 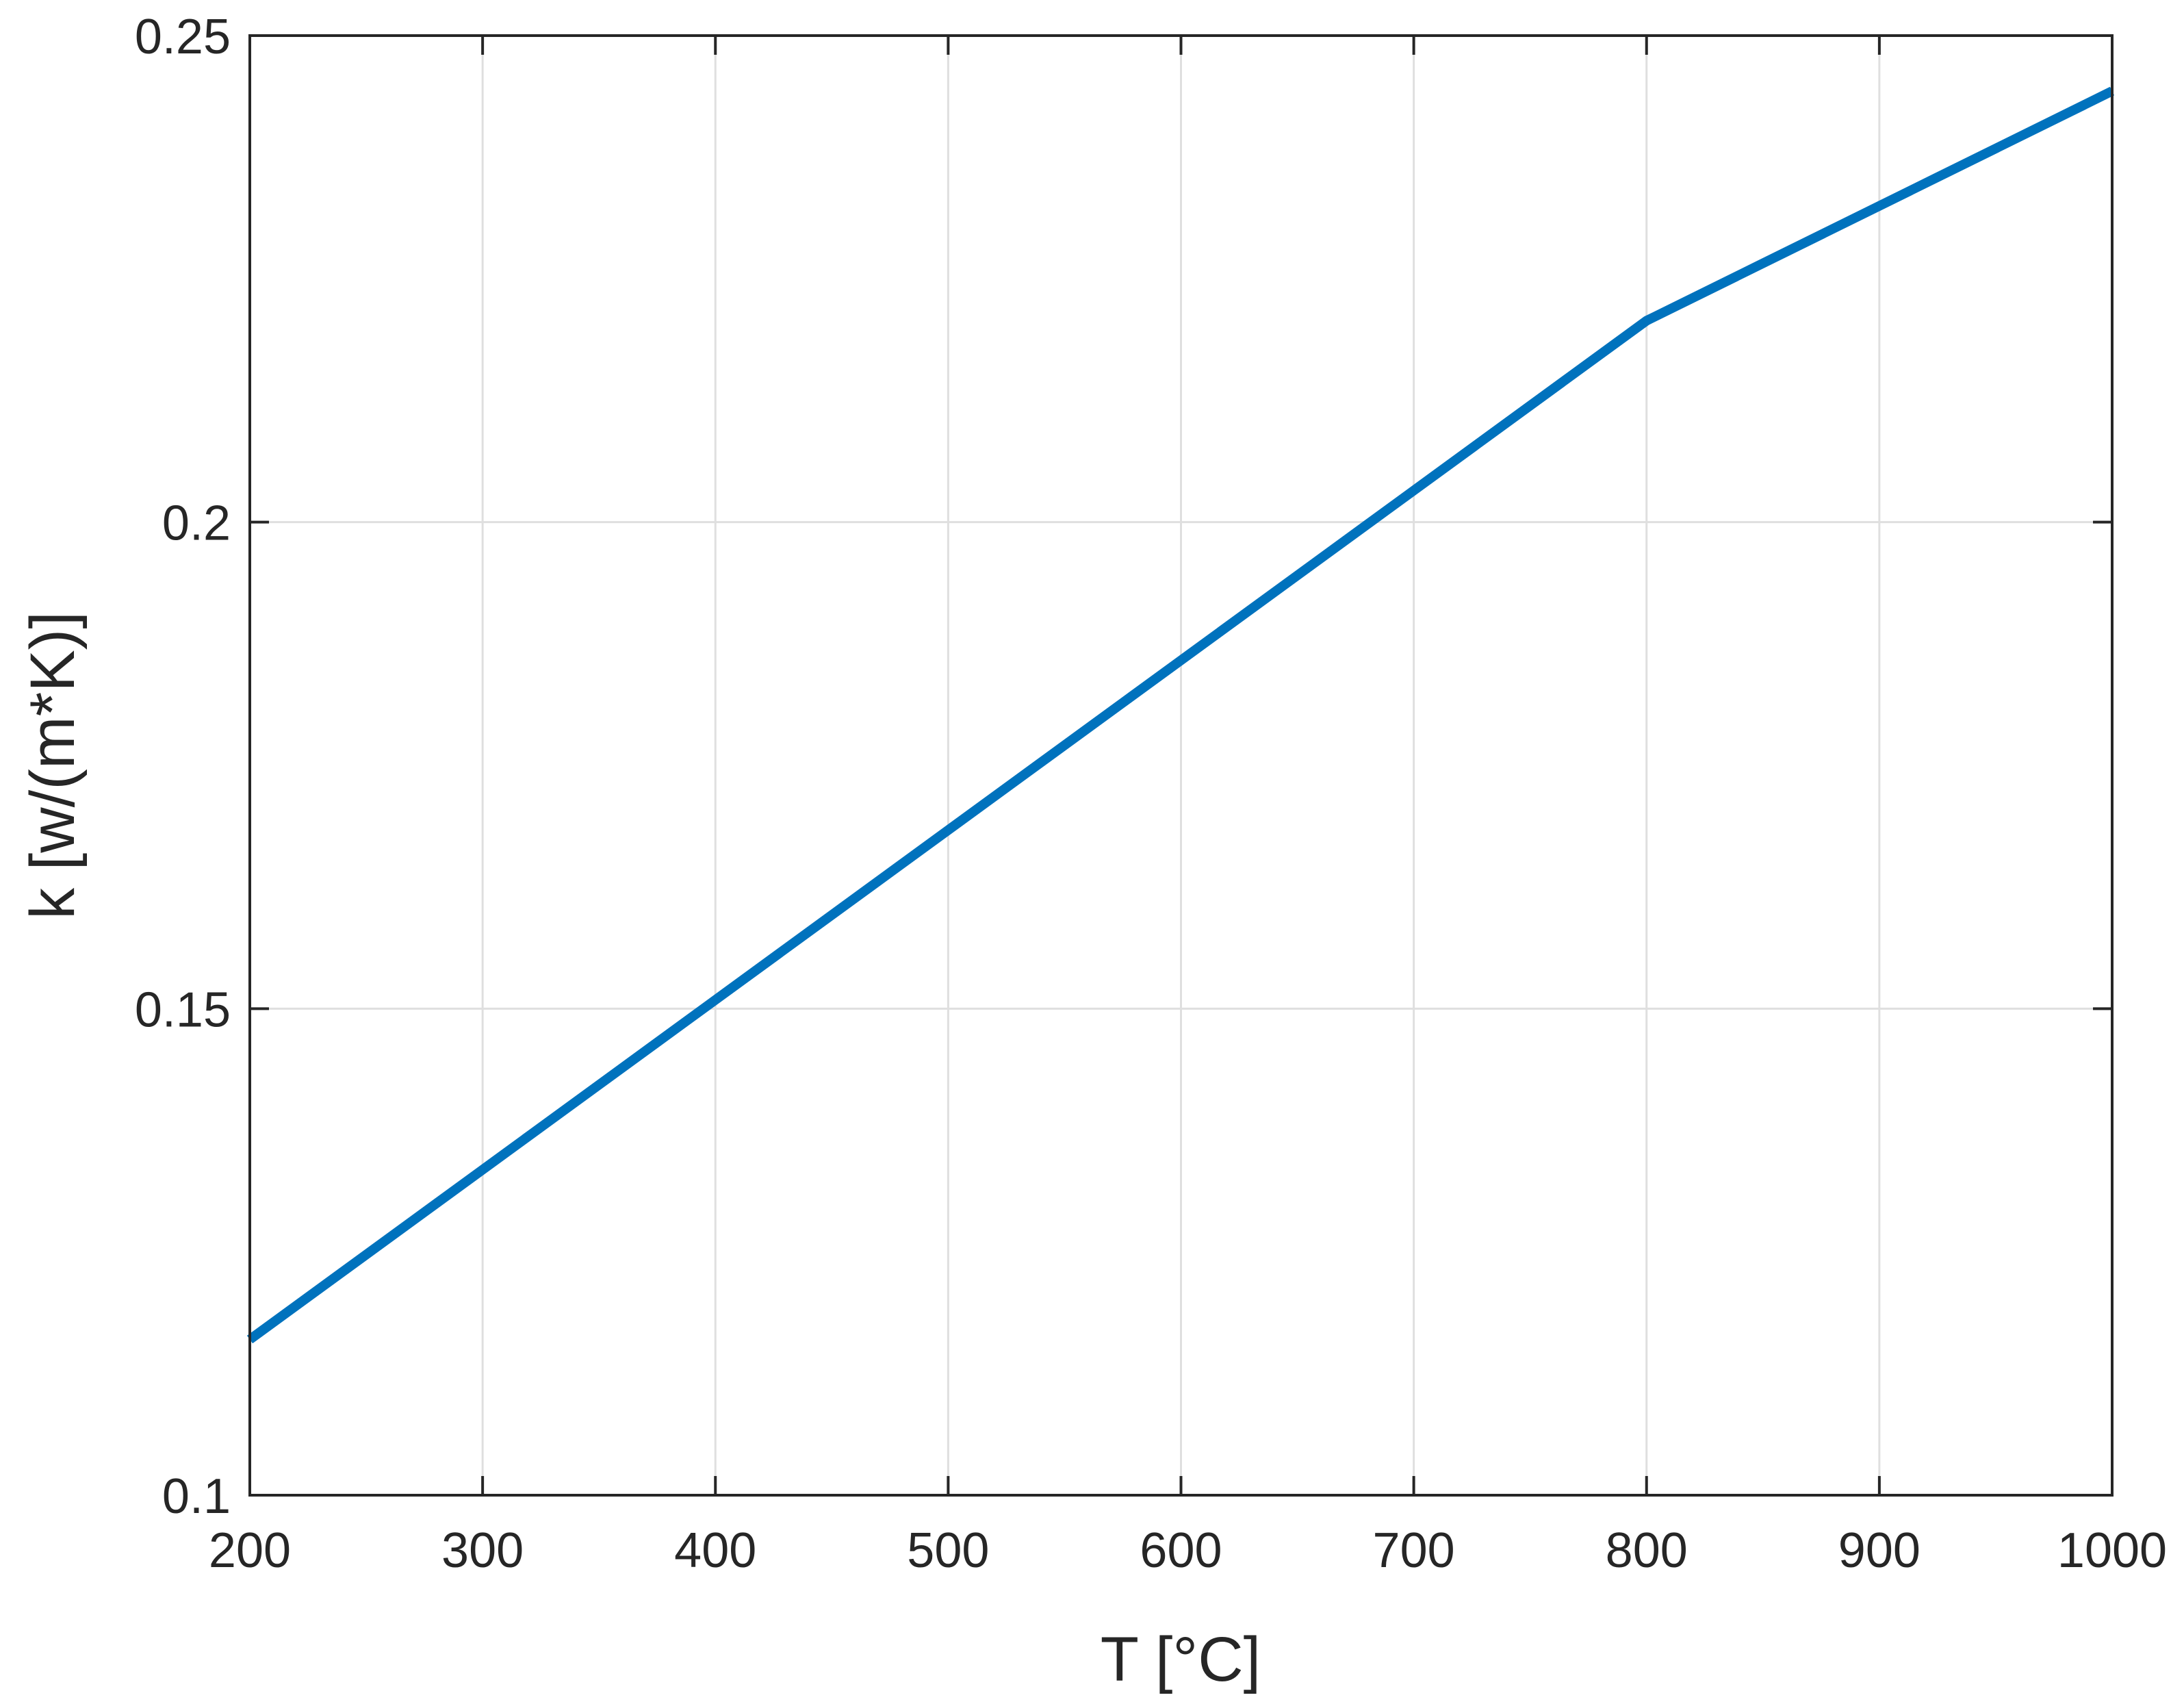 I want to click on x-axis-label: T [°C], so click(x=1181, y=1660).